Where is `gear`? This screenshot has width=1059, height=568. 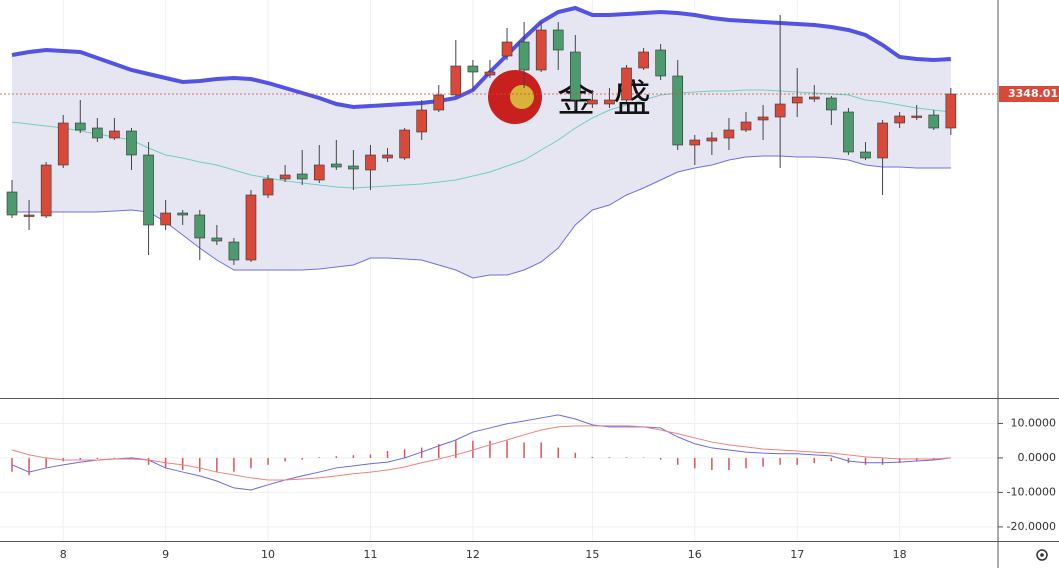 gear is located at coordinates (1042, 555).